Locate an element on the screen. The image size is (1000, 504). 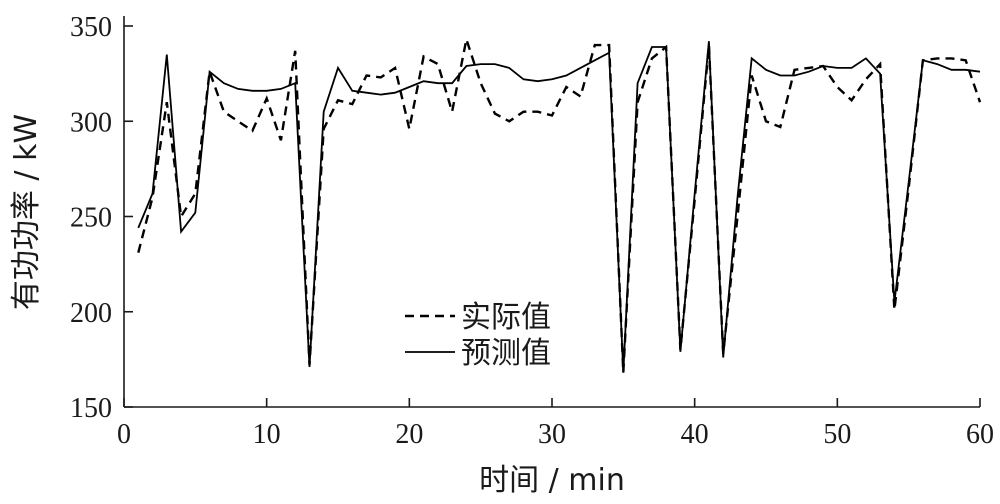
y-ticks: 150 200 250 300 350 is located at coordinates (101, 218).